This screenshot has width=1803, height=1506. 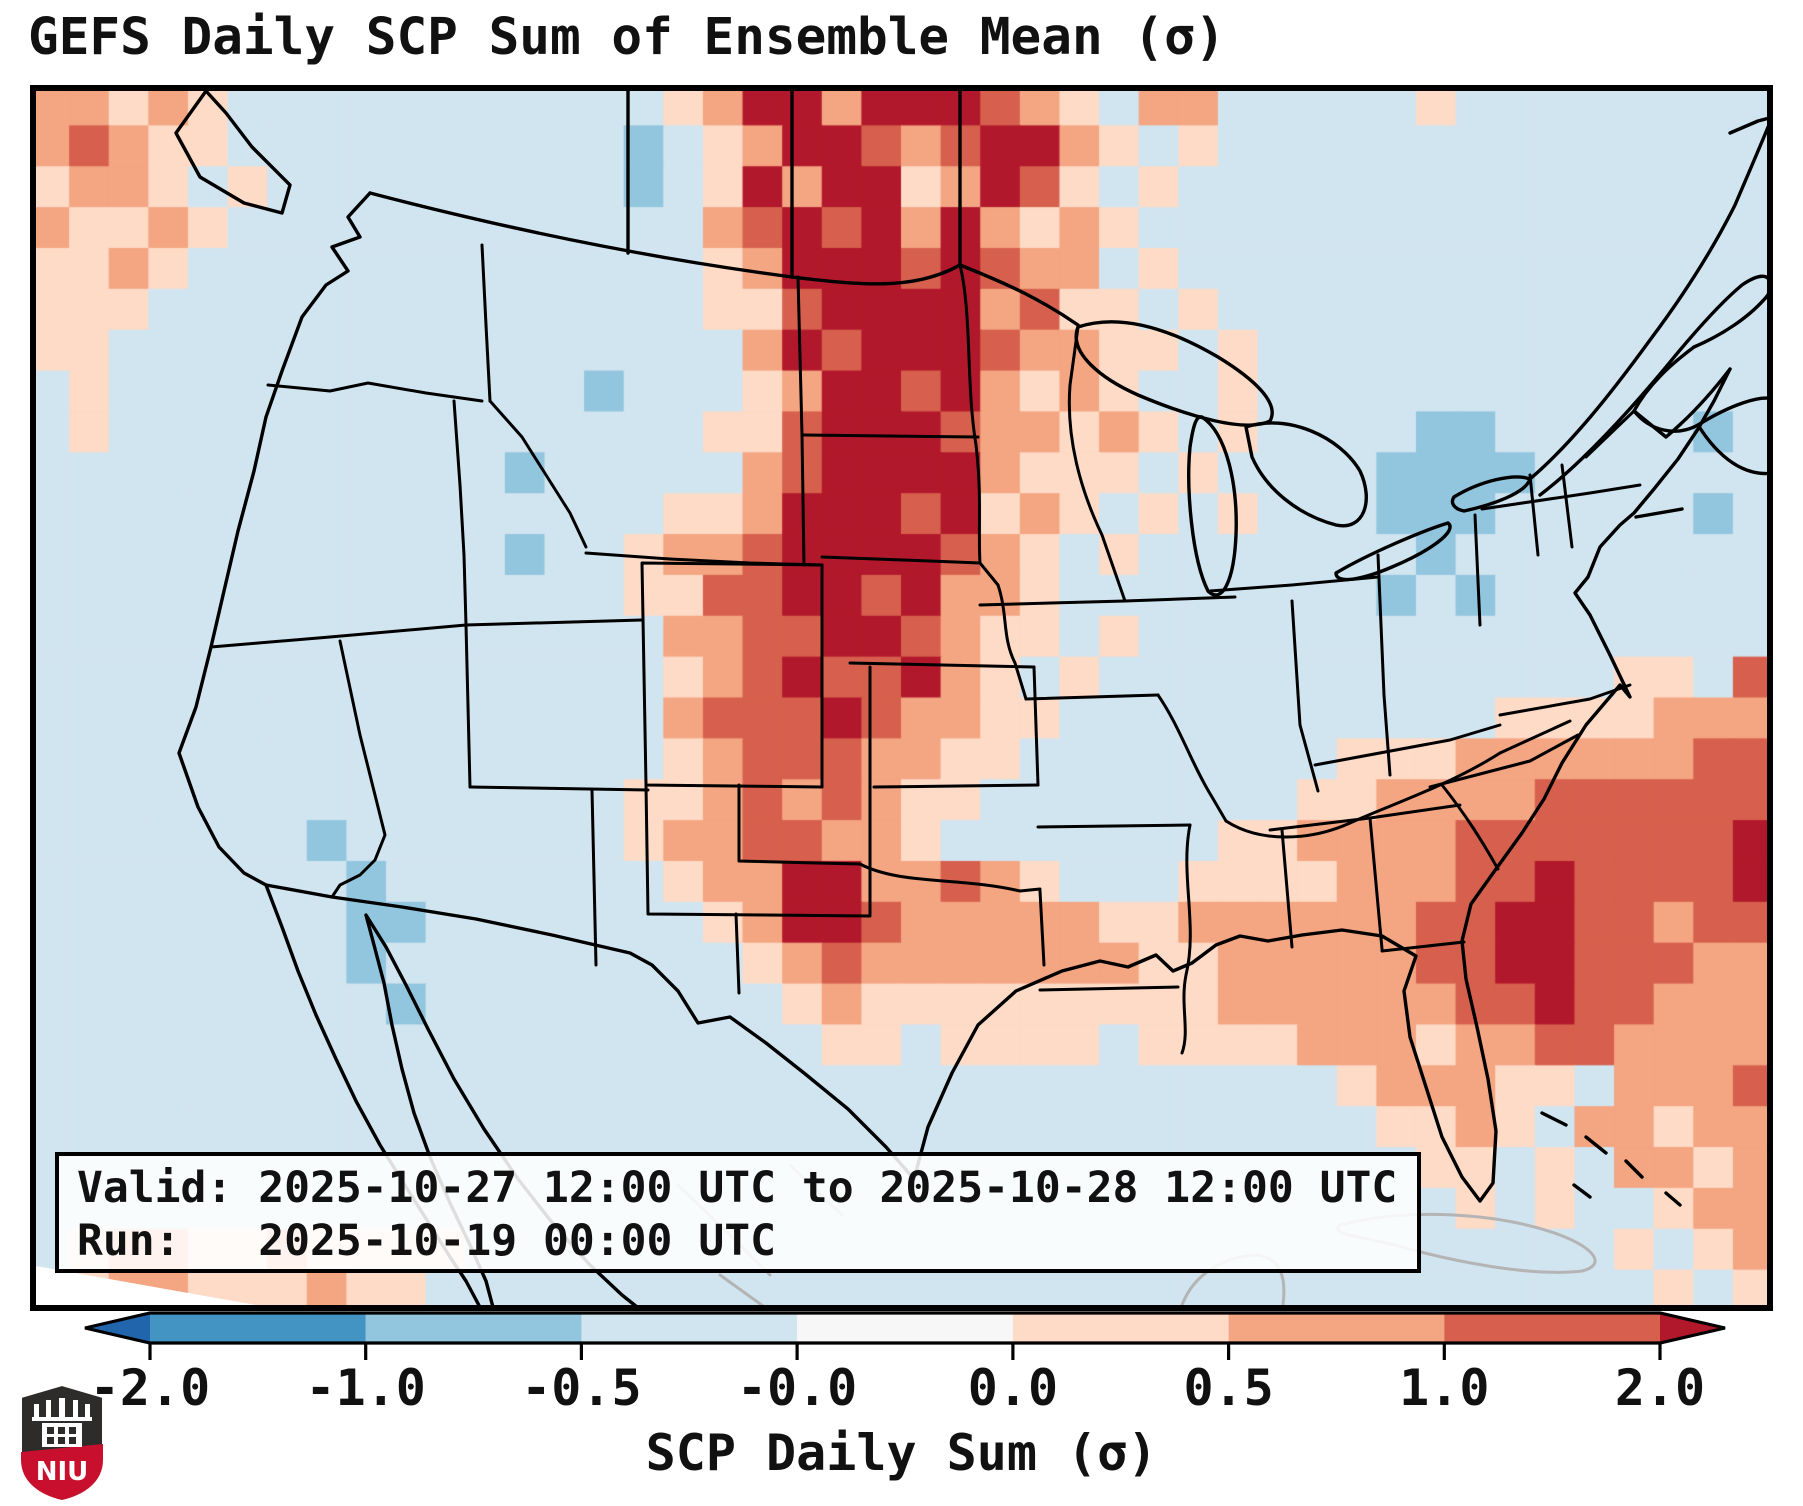 I want to click on state-line-mn-ia, so click(x=1052, y=603).